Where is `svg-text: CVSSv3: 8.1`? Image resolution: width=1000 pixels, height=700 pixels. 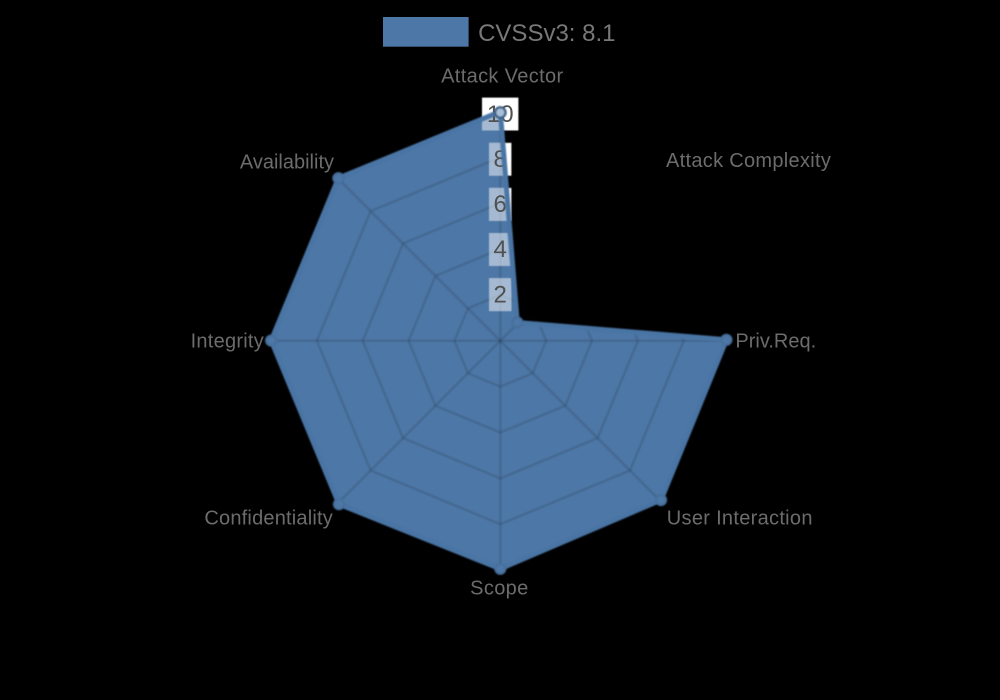 svg-text: CVSSv3: 8.1 is located at coordinates (546, 33).